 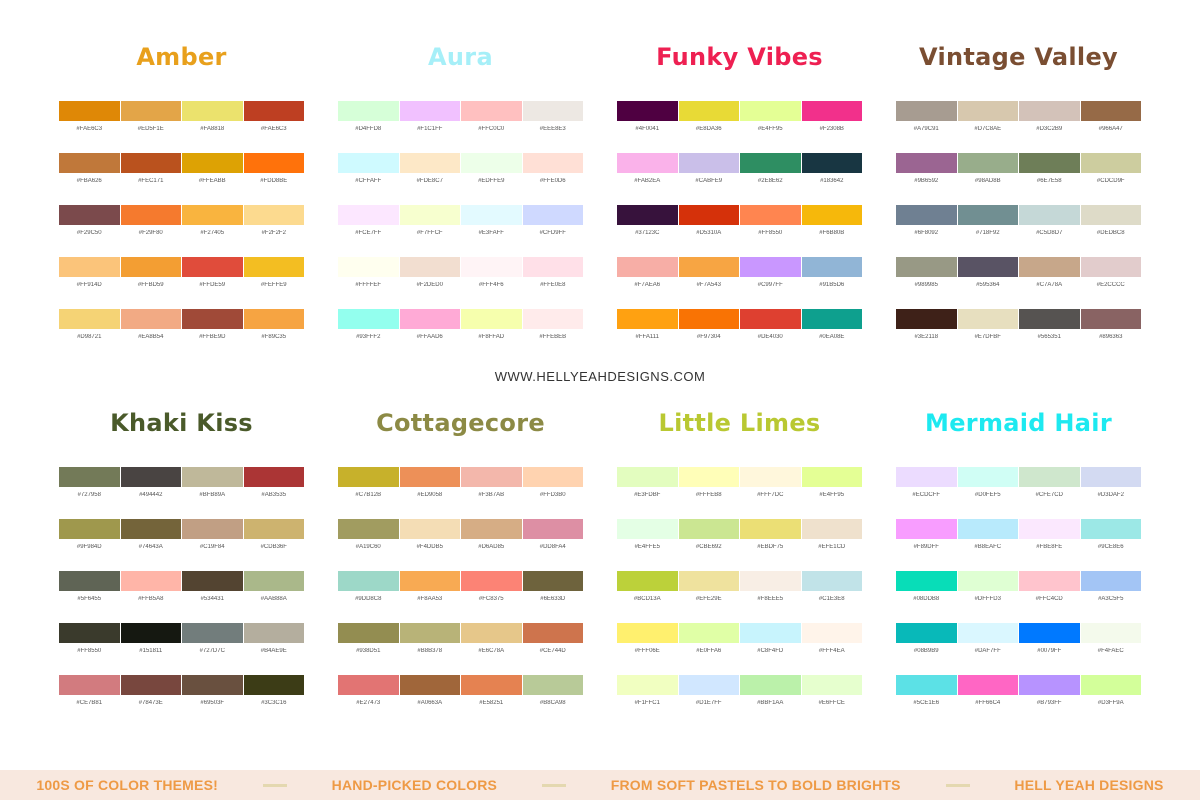 I want to click on color-swatch: #FEC171, so click(x=150, y=173).